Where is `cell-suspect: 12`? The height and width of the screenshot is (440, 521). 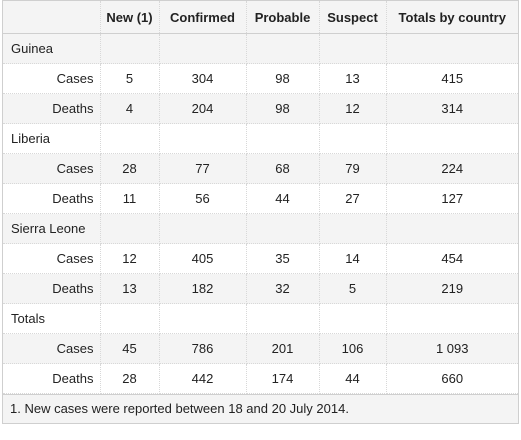
cell-suspect: 12 is located at coordinates (353, 108).